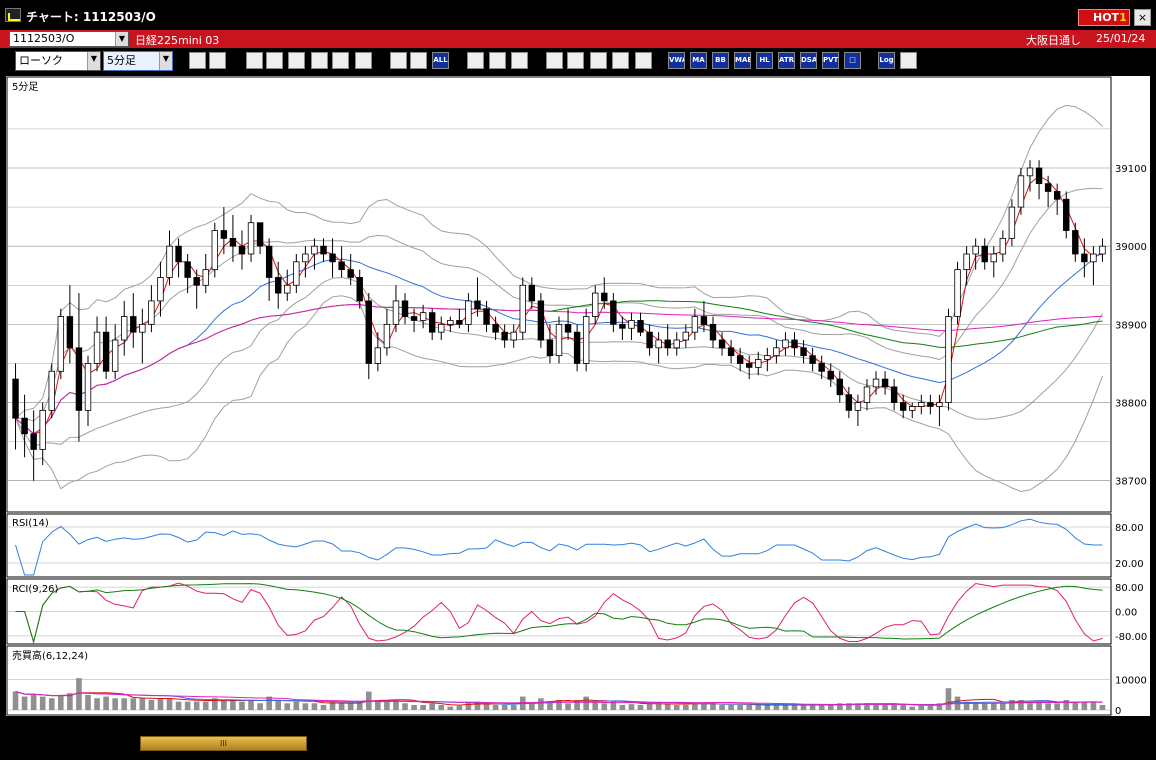 The height and width of the screenshot is (760, 1156). What do you see at coordinates (908, 60) in the screenshot?
I see `export-icon` at bounding box center [908, 60].